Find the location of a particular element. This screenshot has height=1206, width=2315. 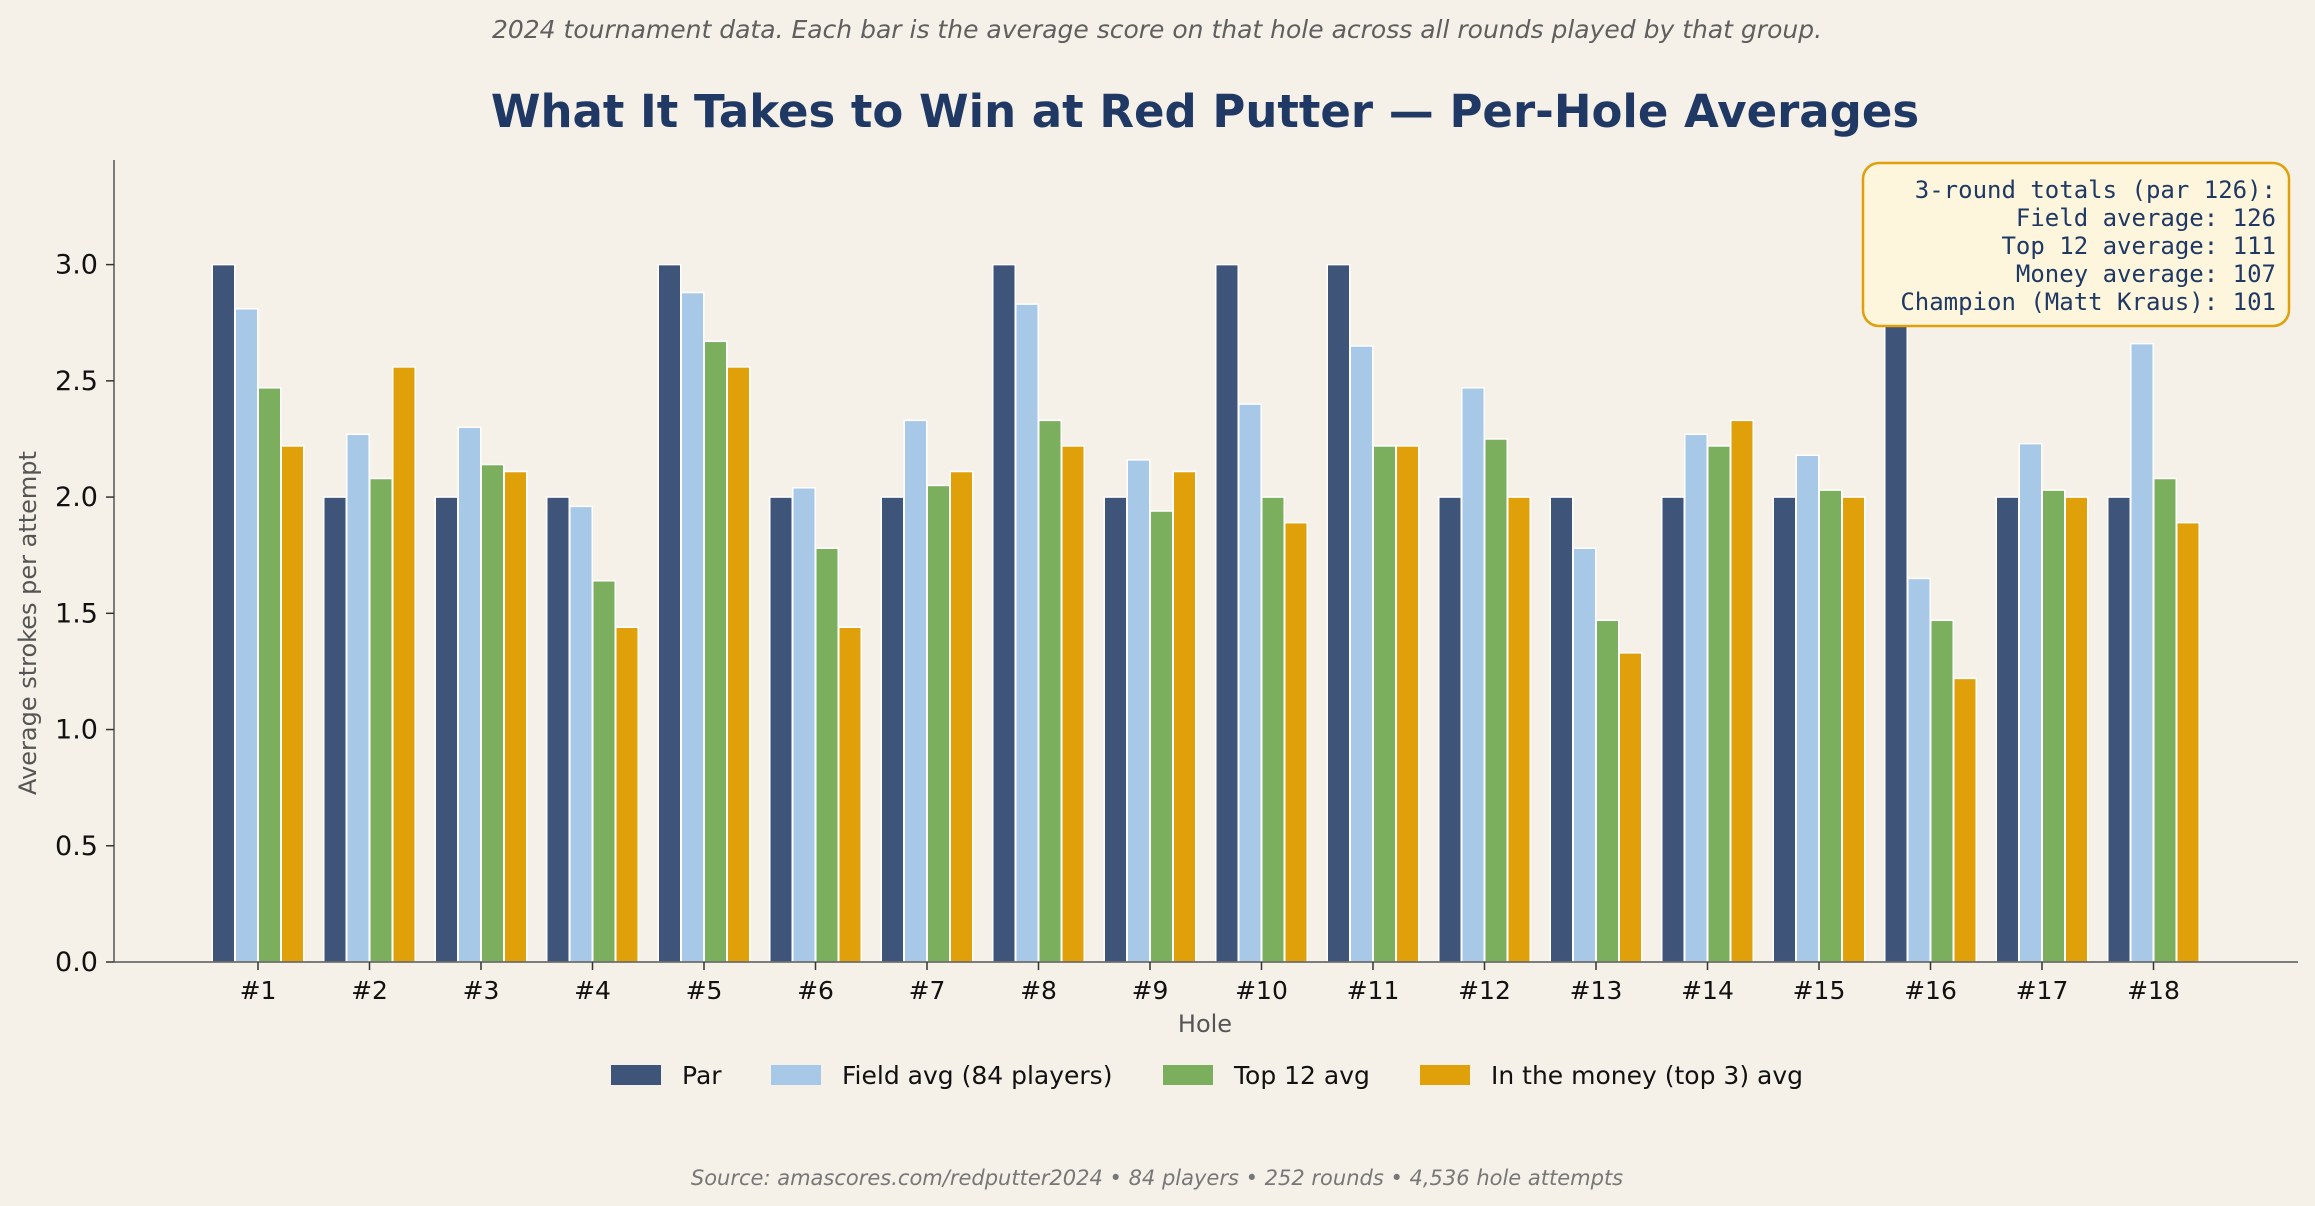

annotation-box is located at coordinates (2076, 244).